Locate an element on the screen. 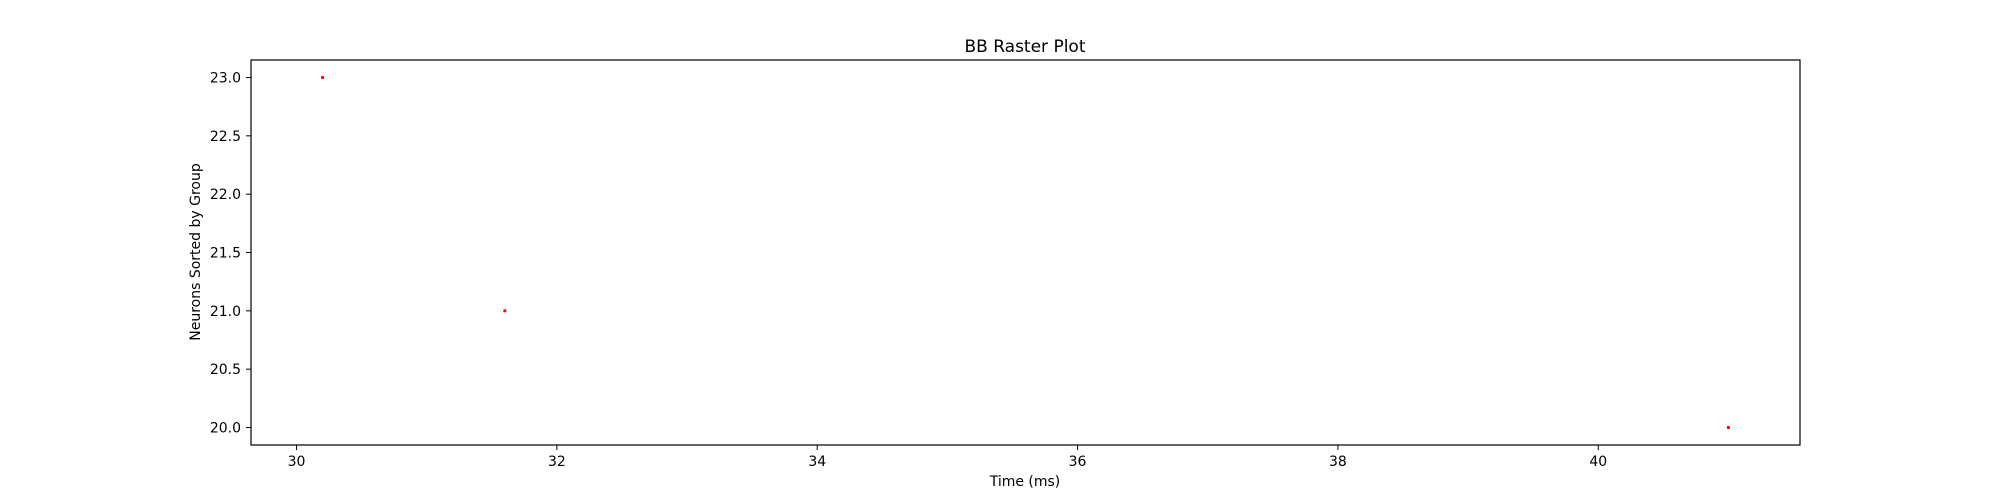 The width and height of the screenshot is (2000, 500). y-tick-label: 21.0 is located at coordinates (225, 312).